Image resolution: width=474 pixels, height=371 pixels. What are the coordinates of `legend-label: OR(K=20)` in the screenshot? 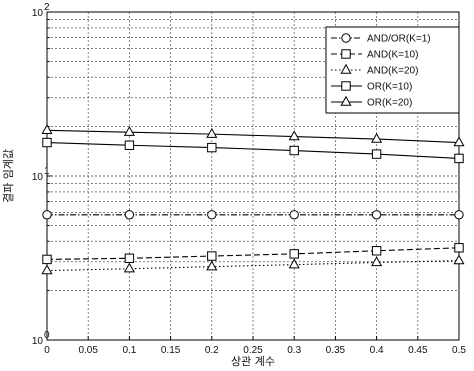 It's located at (389, 103).